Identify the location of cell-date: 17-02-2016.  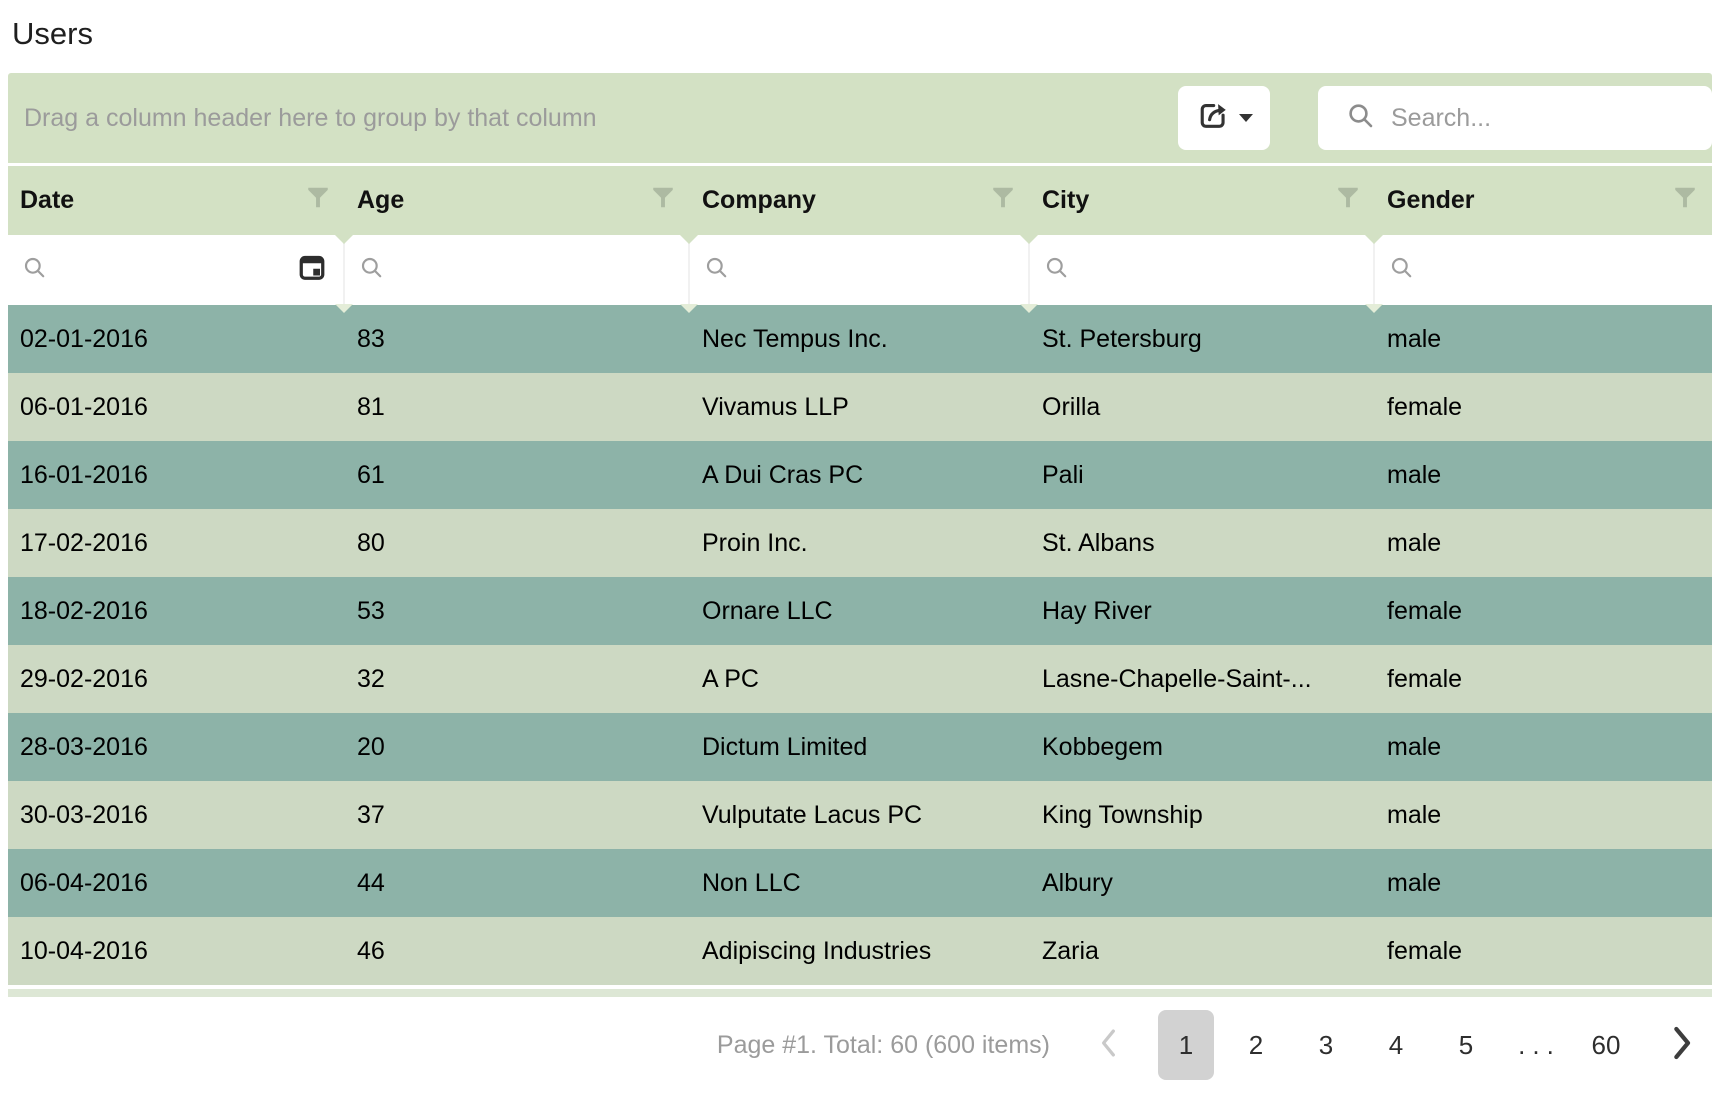
(84, 542).